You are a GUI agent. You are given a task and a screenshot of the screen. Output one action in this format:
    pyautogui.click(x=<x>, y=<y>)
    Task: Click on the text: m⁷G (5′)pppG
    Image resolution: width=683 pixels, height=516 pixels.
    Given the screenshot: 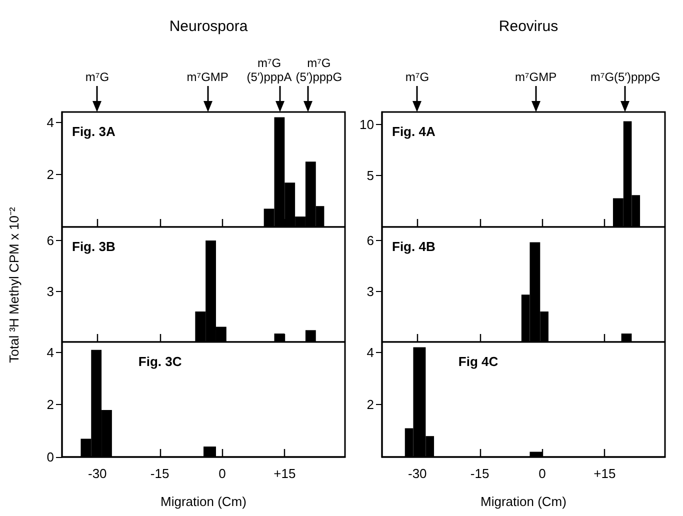 What is the action you would take?
    pyautogui.click(x=319, y=70)
    